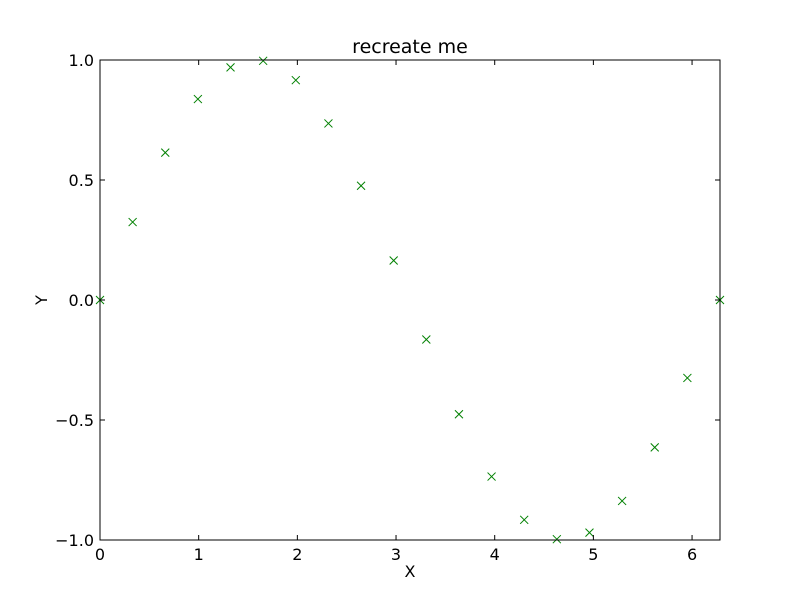 The image size is (800, 605). What do you see at coordinates (81, 60) in the screenshot?
I see `y-tick-label: 1.0` at bounding box center [81, 60].